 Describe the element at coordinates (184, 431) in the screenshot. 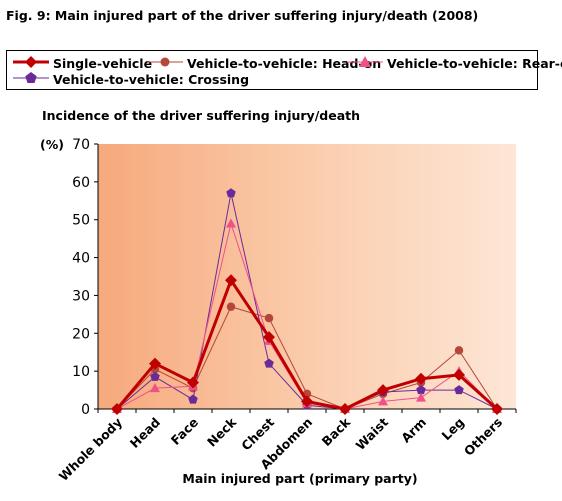

I see `x-tick-label: Face` at that location.